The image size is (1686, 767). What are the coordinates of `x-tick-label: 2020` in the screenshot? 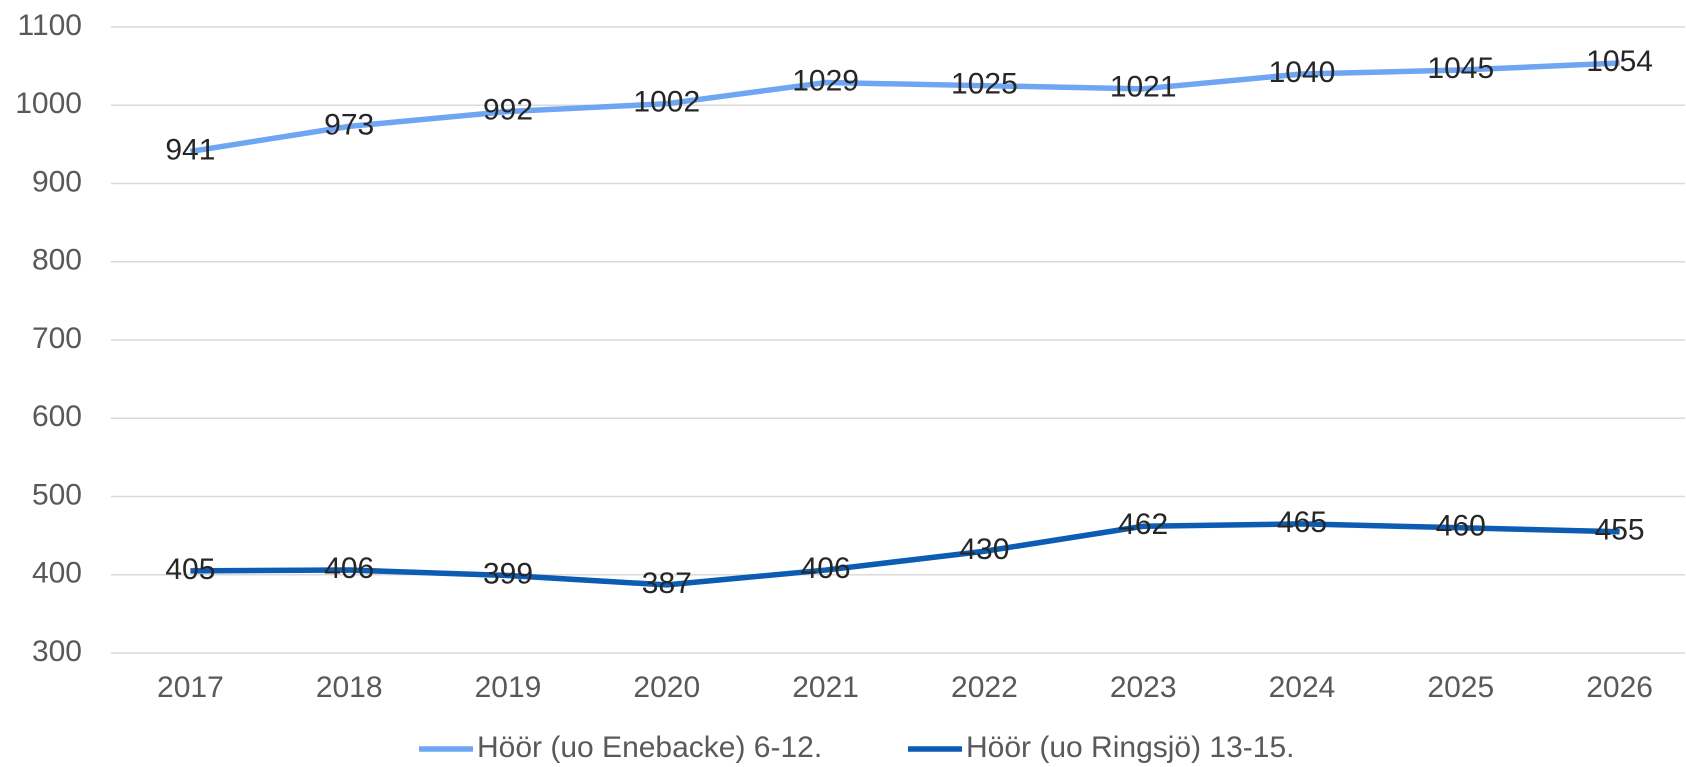 It's located at (666, 687).